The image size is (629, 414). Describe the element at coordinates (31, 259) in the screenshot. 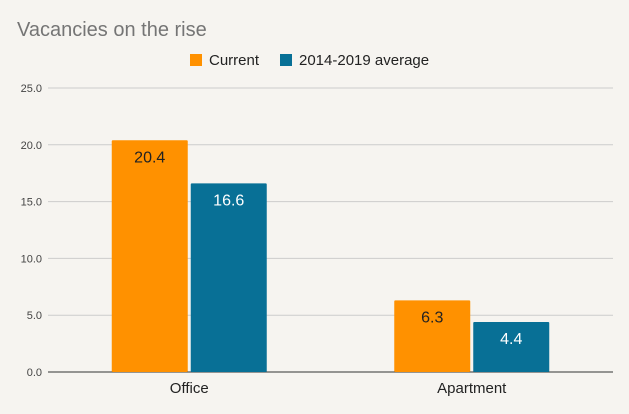

I see `y-tick-label: 10.0` at that location.